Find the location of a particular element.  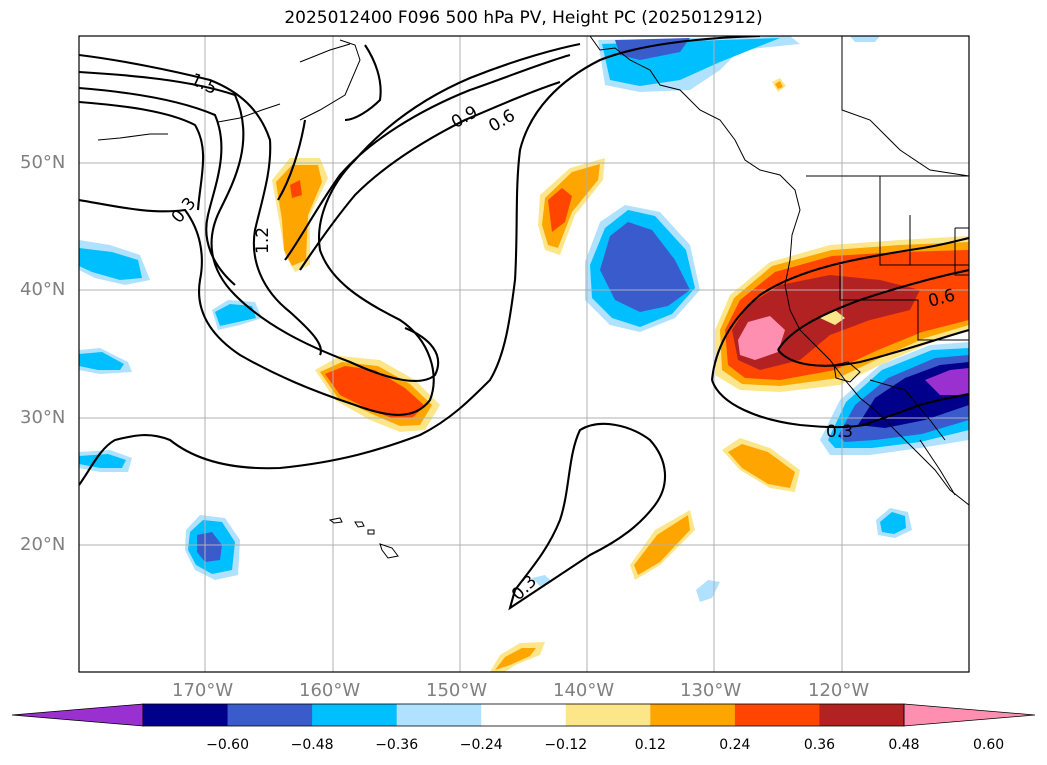

lat-label-20n: 20°N is located at coordinates (43, 544).